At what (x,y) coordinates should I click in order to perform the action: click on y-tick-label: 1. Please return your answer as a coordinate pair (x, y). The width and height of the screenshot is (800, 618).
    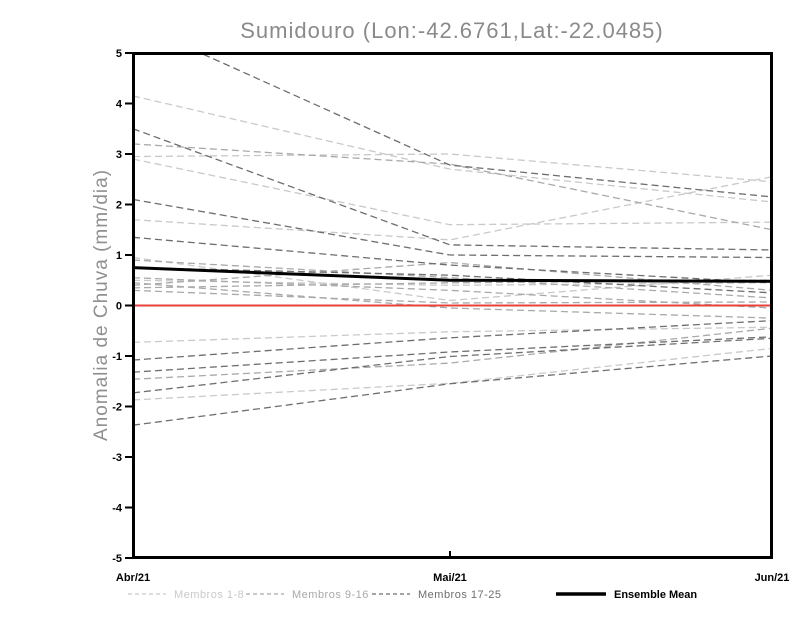
    Looking at the image, I should click on (119, 256).